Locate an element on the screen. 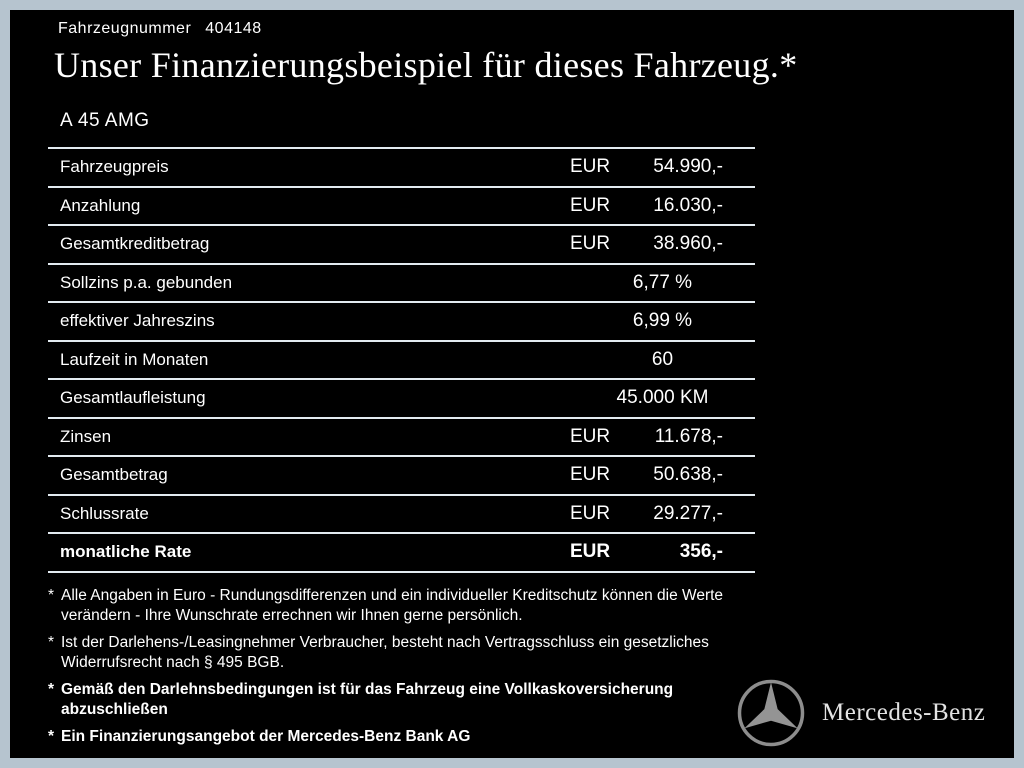  row-amount: 11.678,- is located at coordinates (688, 436).